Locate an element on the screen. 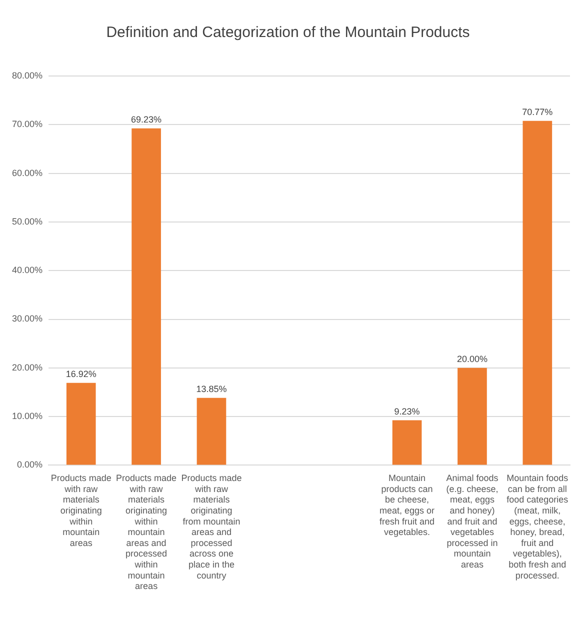  data-label: 16.92% is located at coordinates (81, 373).